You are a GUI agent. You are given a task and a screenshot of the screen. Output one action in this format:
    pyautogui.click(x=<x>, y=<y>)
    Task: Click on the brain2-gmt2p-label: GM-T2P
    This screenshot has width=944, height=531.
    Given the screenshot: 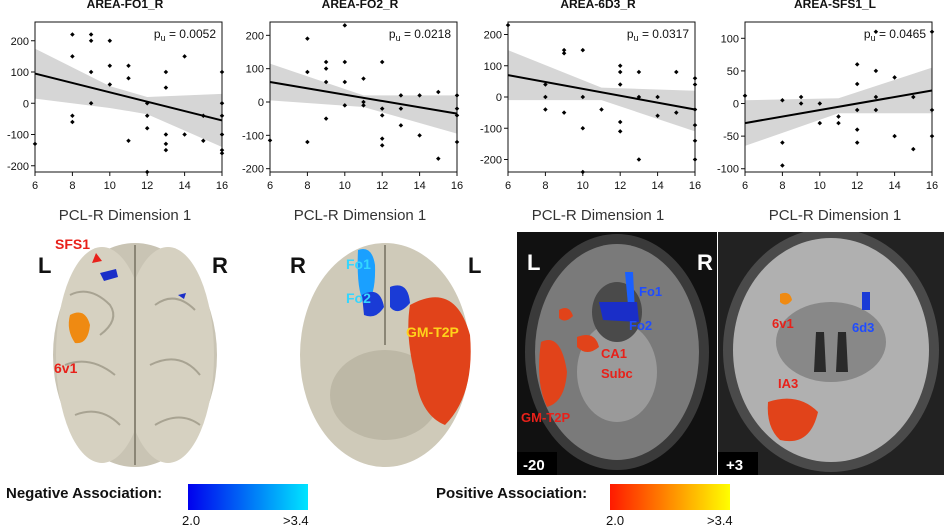 What is the action you would take?
    pyautogui.click(x=432, y=332)
    